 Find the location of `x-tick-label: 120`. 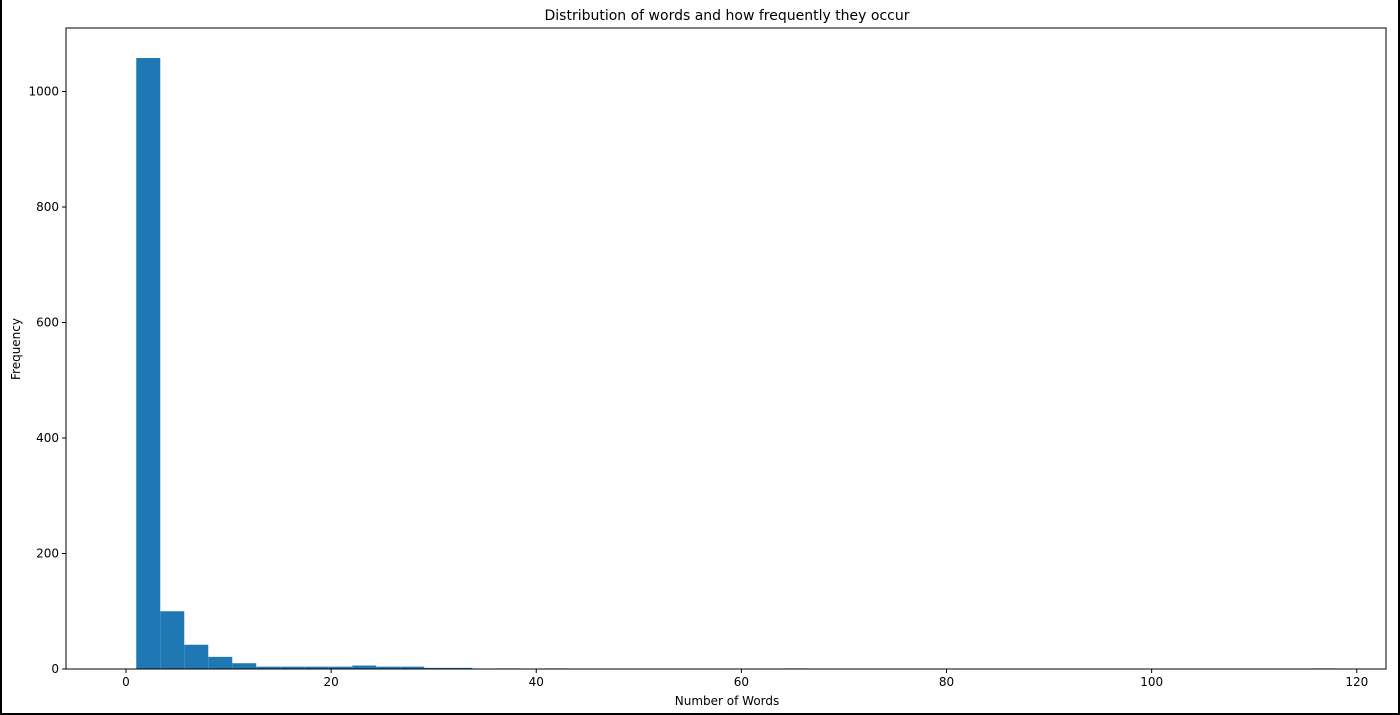

x-tick-label: 120 is located at coordinates (1356, 682).